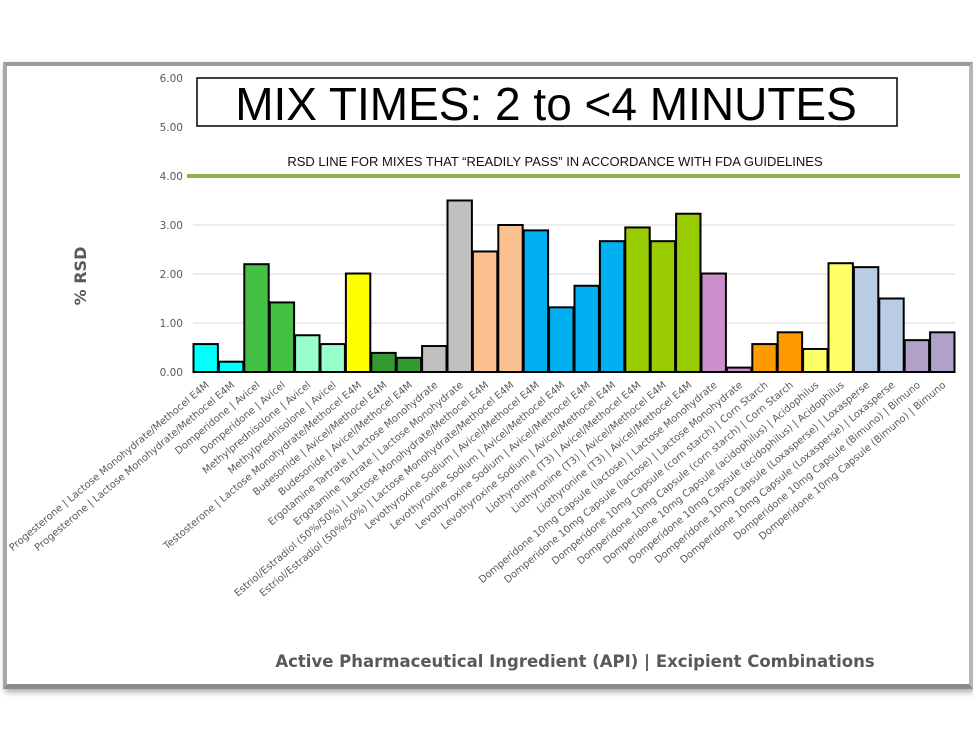 The image size is (973, 740). Describe the element at coordinates (171, 79) in the screenshot. I see `y-tick-label: 6.00` at that location.